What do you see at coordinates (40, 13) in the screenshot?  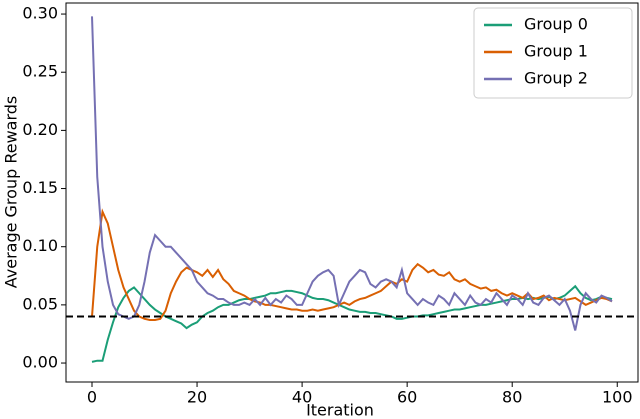 I see `y-tick-label: 0.30` at bounding box center [40, 13].